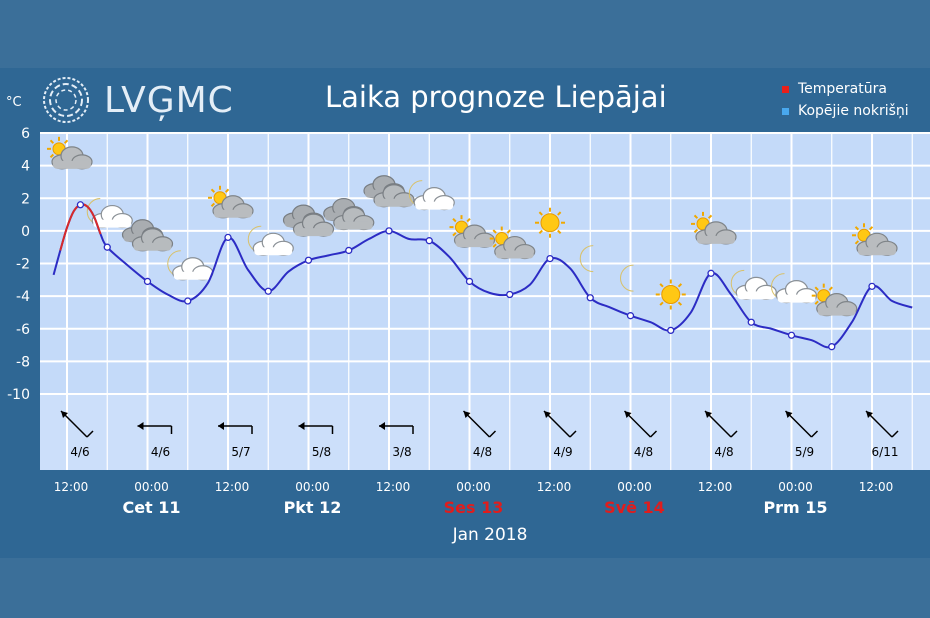  I want to click on wind-label: 5/8, so click(321, 452).